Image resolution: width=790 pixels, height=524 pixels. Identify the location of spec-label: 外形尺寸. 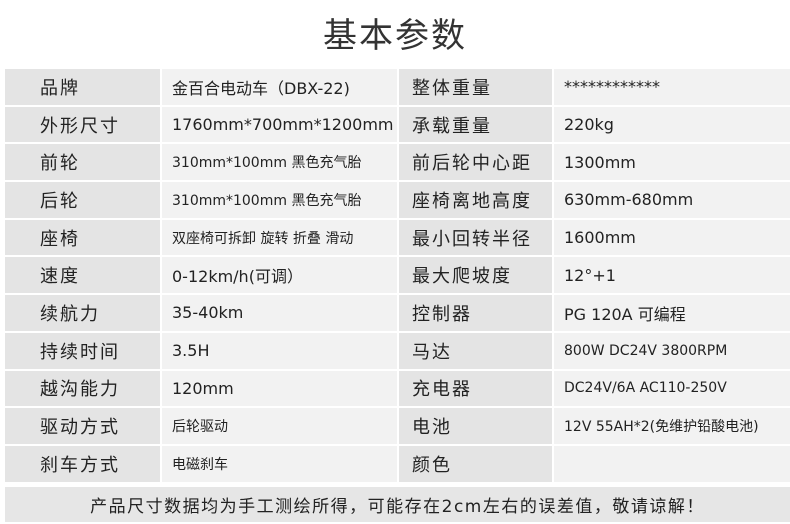
(82, 124).